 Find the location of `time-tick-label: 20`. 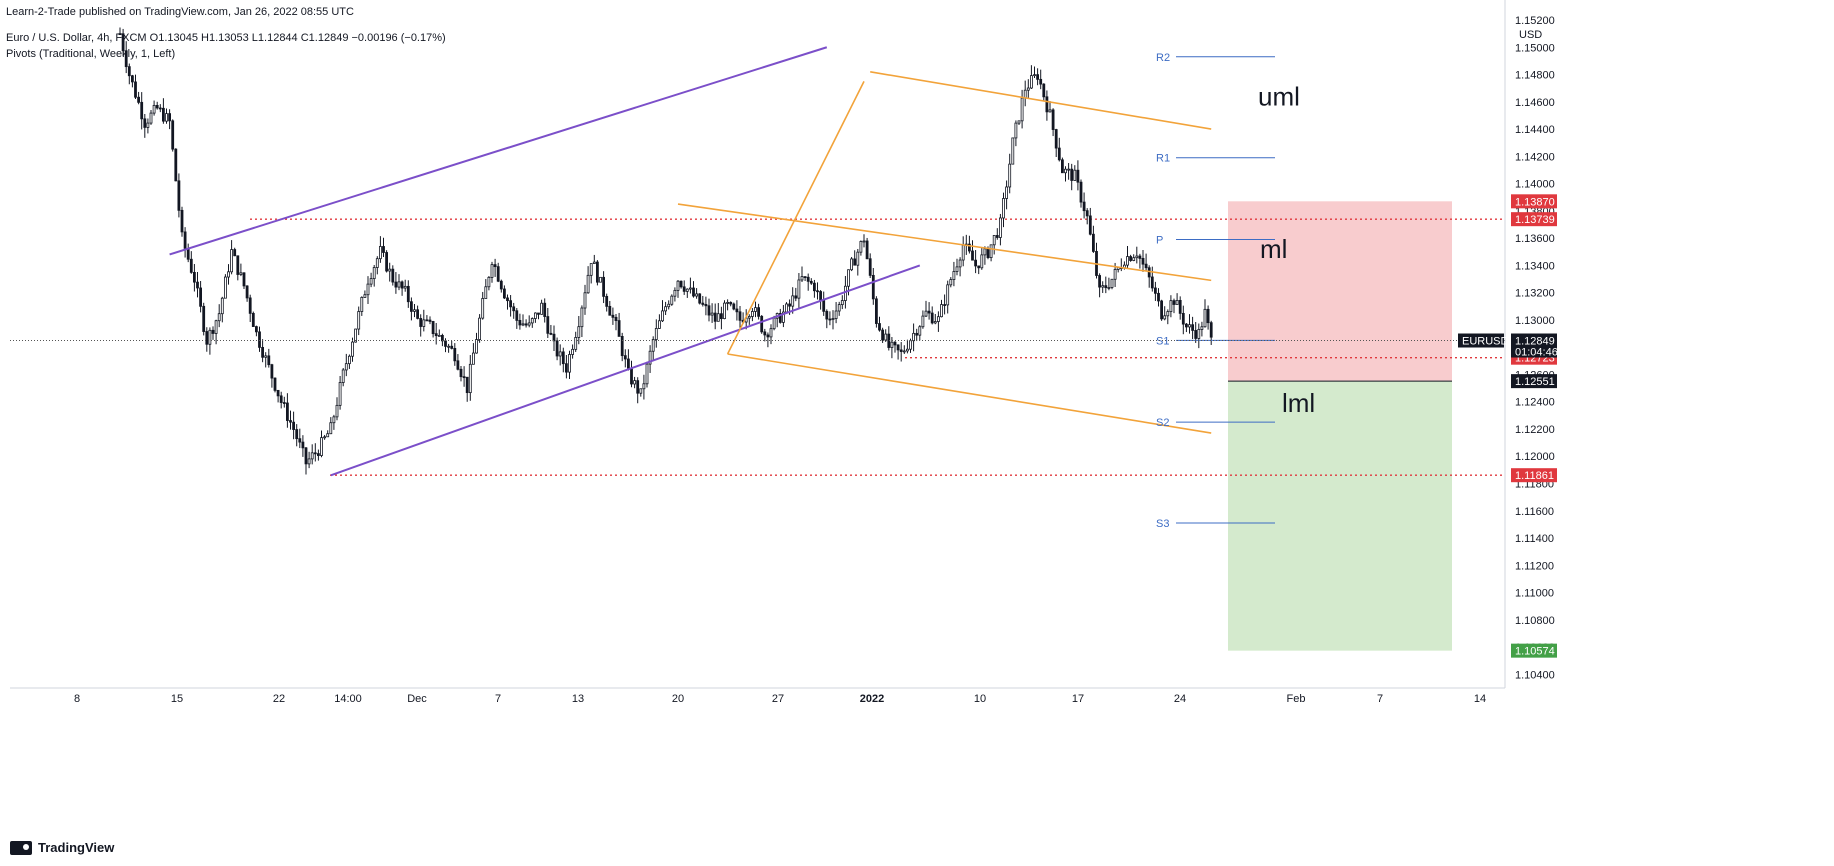

time-tick-label: 20 is located at coordinates (678, 699).